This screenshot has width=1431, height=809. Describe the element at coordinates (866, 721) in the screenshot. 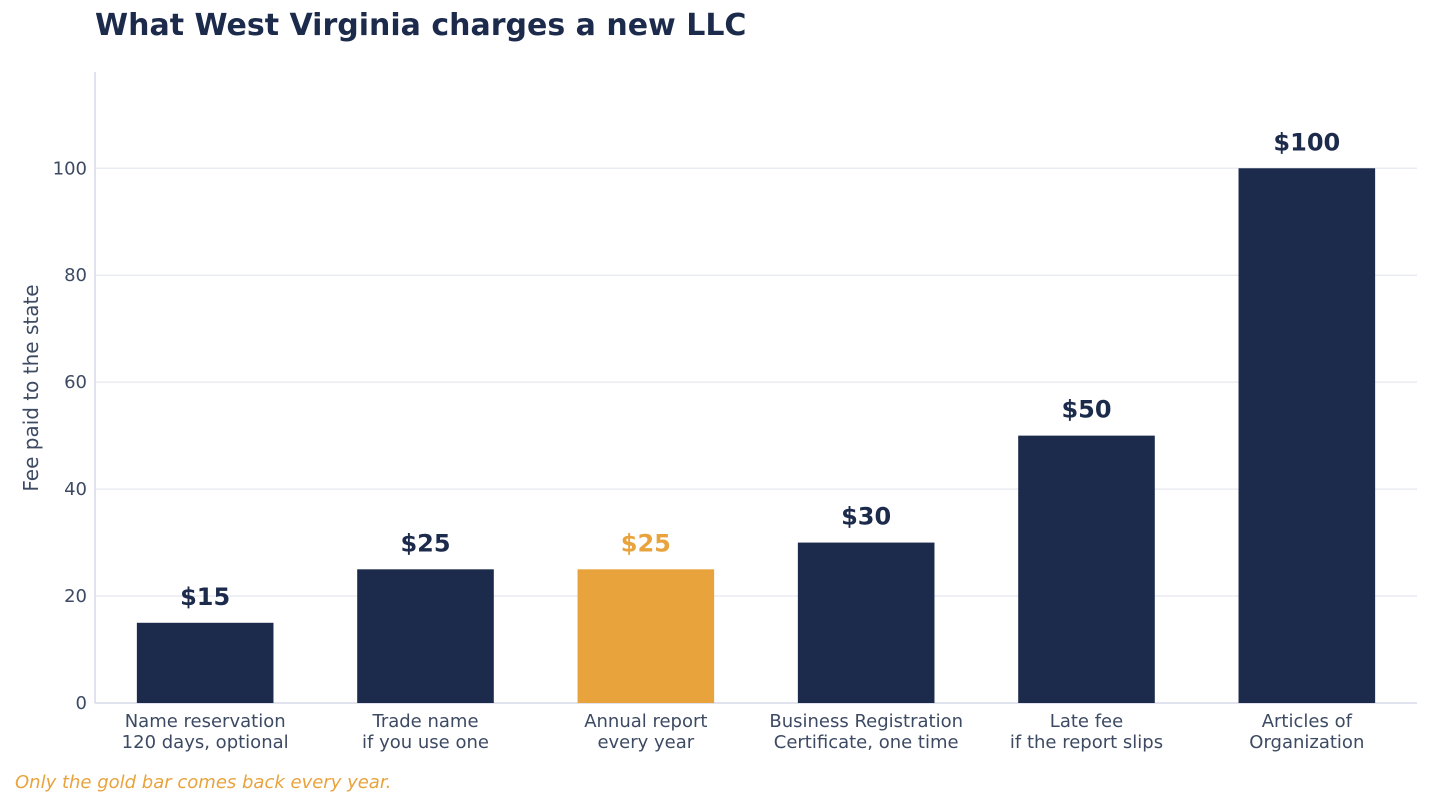

I see `x-tick-label: Business Registration` at that location.